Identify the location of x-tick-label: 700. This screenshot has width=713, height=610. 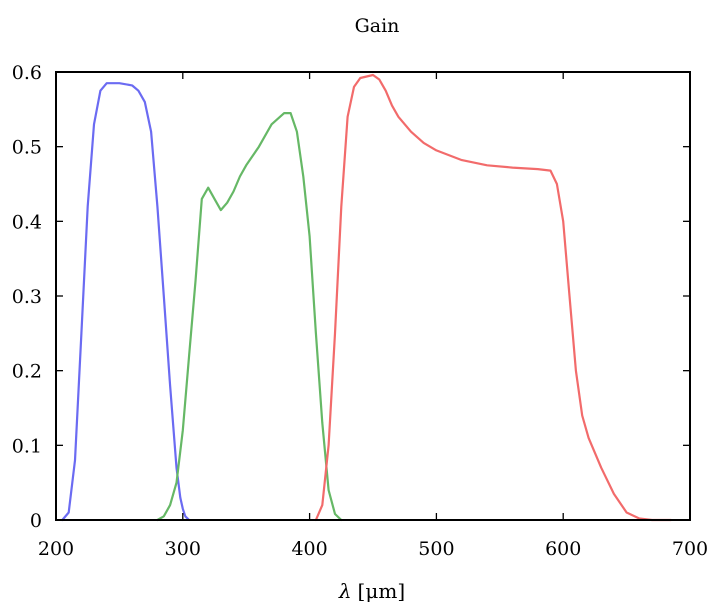
(690, 549).